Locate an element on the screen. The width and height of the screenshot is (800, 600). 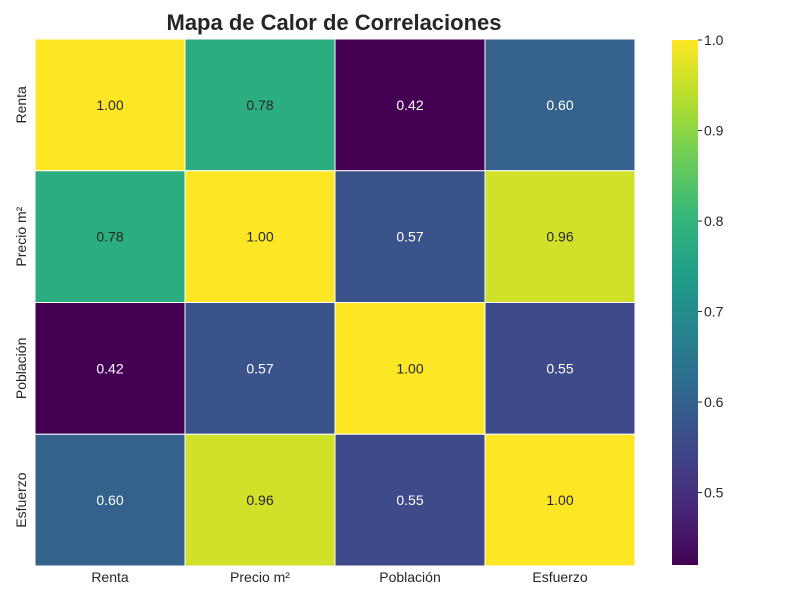
y-tick-label: Esfuerzo is located at coordinates (21, 499).